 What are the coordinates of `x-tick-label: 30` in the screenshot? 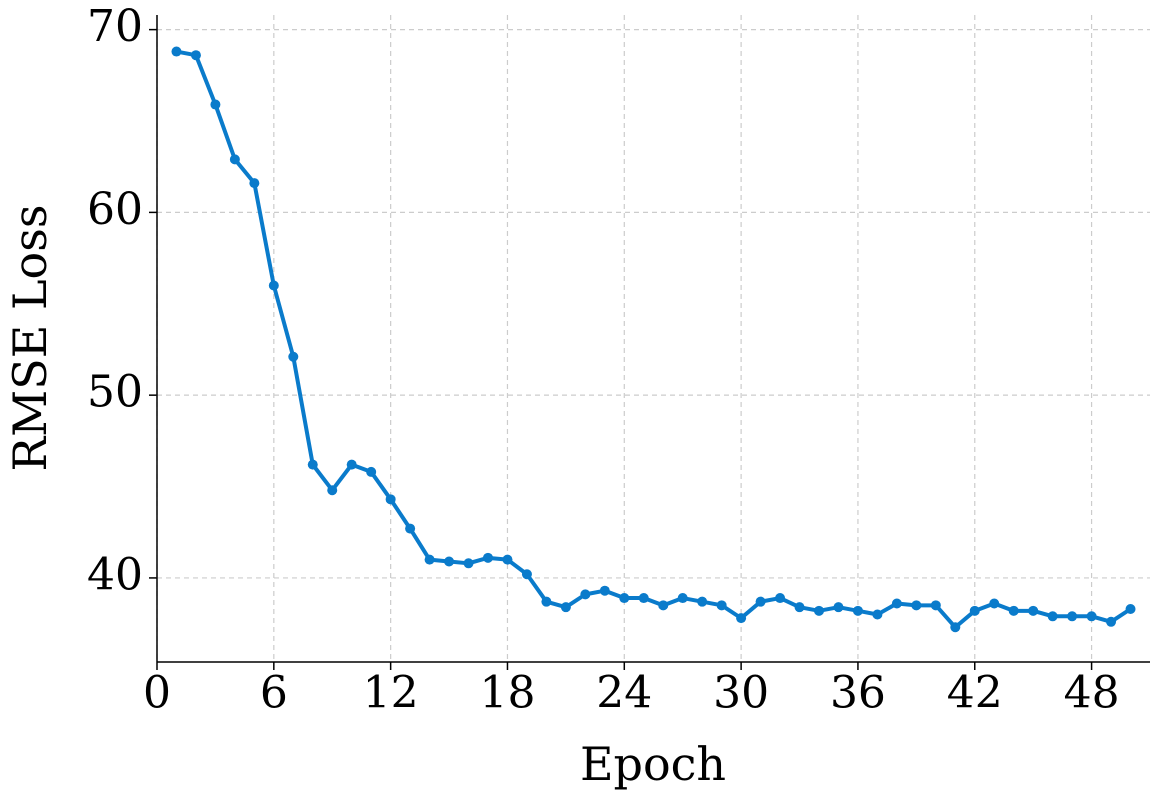 It's located at (741, 693).